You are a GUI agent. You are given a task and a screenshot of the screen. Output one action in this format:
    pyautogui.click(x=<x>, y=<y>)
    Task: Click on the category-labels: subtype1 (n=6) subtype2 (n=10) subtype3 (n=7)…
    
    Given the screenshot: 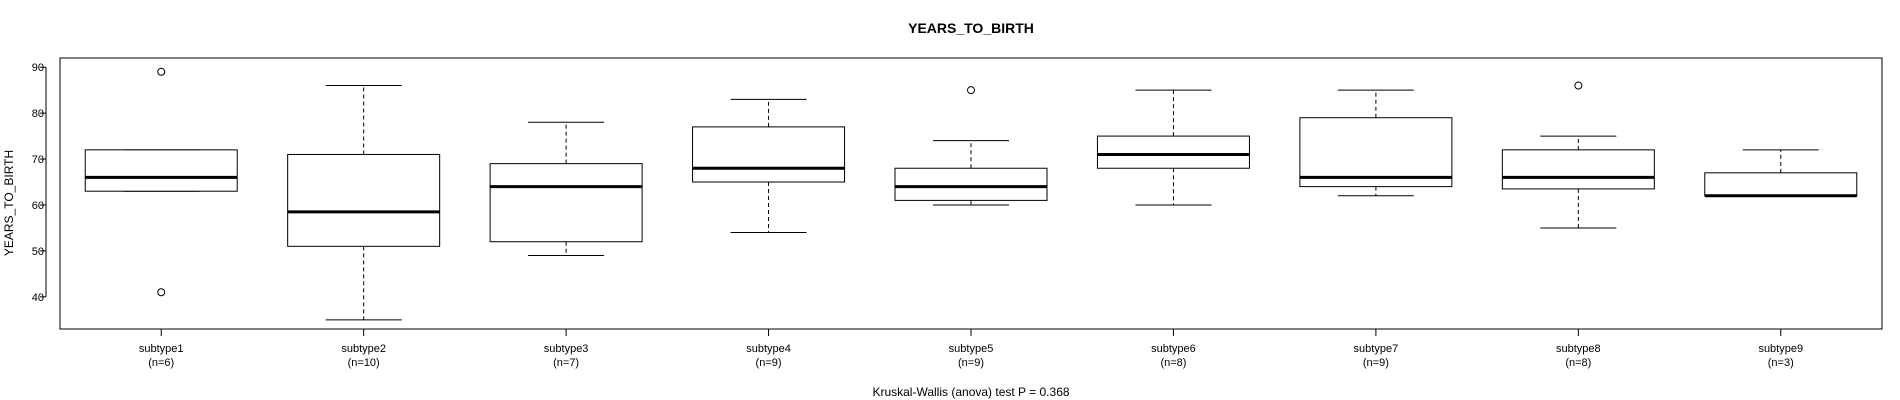 What is the action you would take?
    pyautogui.click(x=971, y=349)
    